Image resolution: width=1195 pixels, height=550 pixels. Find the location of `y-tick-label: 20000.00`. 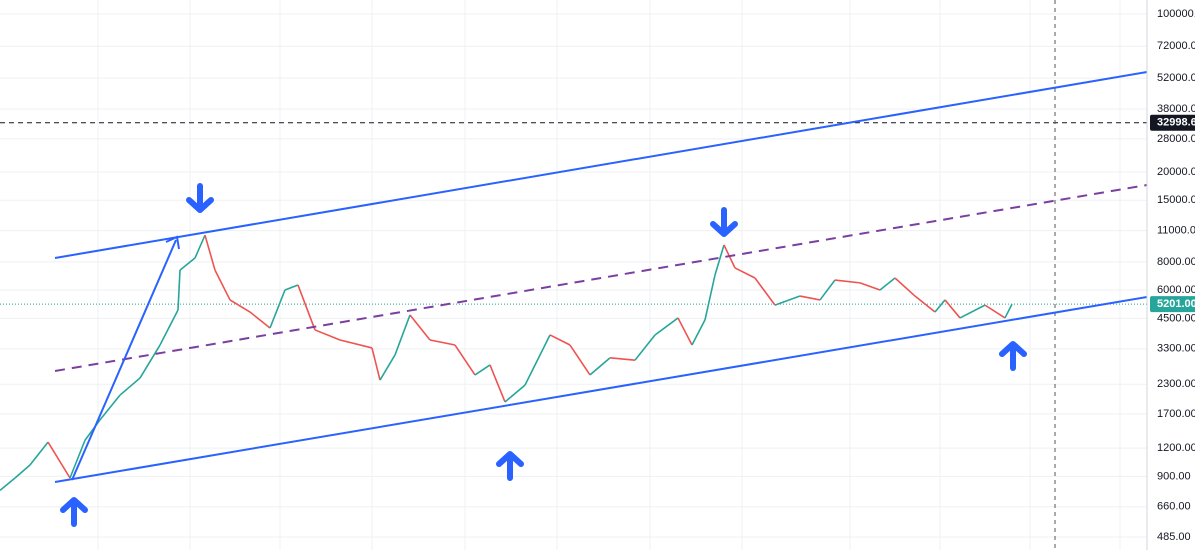

y-tick-label: 20000.00 is located at coordinates (1176, 172).